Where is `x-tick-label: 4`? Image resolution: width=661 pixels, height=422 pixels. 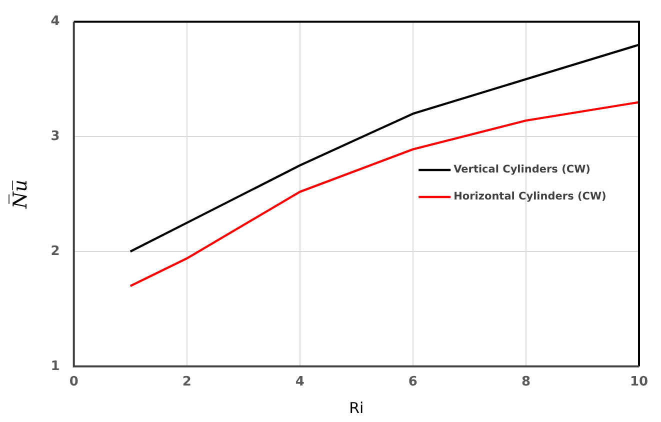 x-tick-label: 4 is located at coordinates (299, 382).